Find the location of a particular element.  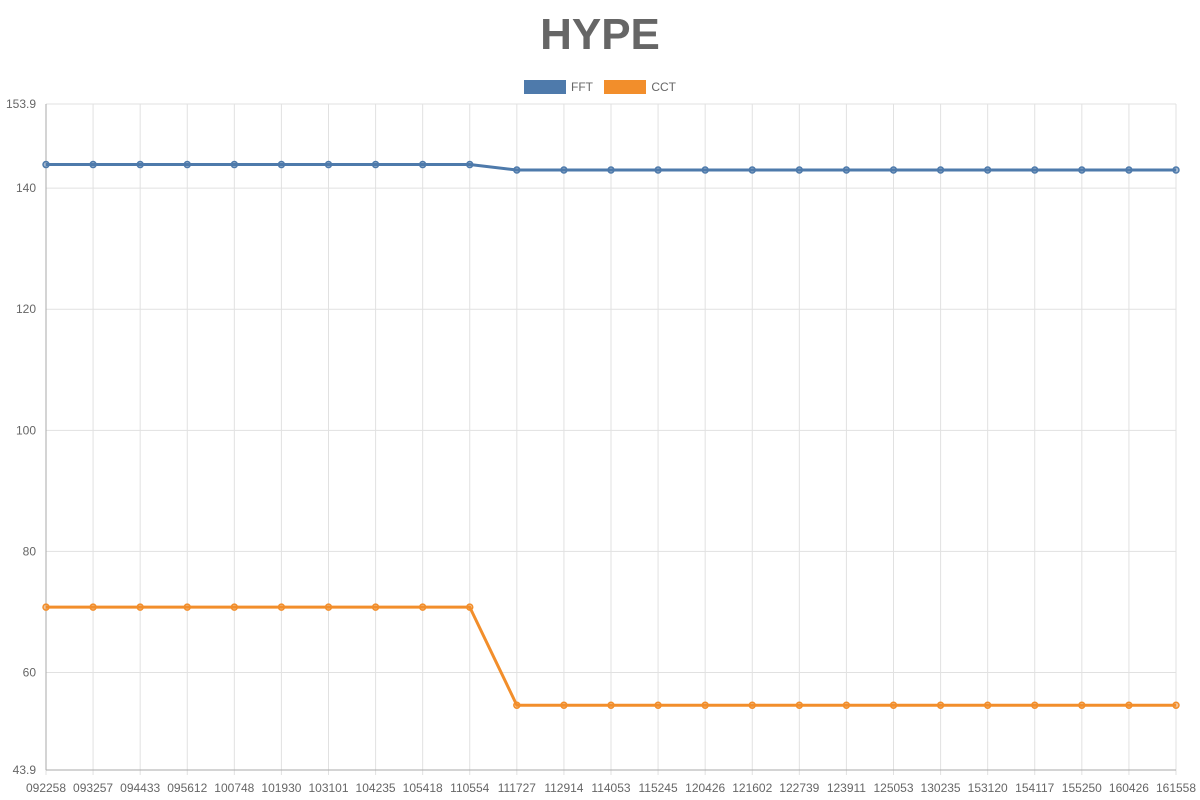

y-tick-label: 153.9 is located at coordinates (21, 104).